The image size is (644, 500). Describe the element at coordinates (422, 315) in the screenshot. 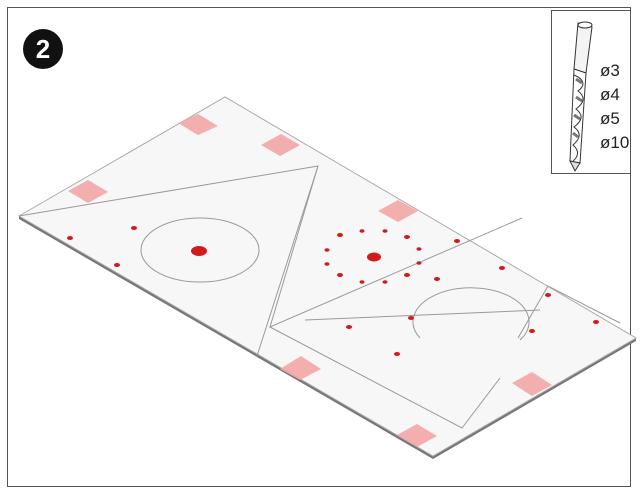

I see `divider-line` at that location.